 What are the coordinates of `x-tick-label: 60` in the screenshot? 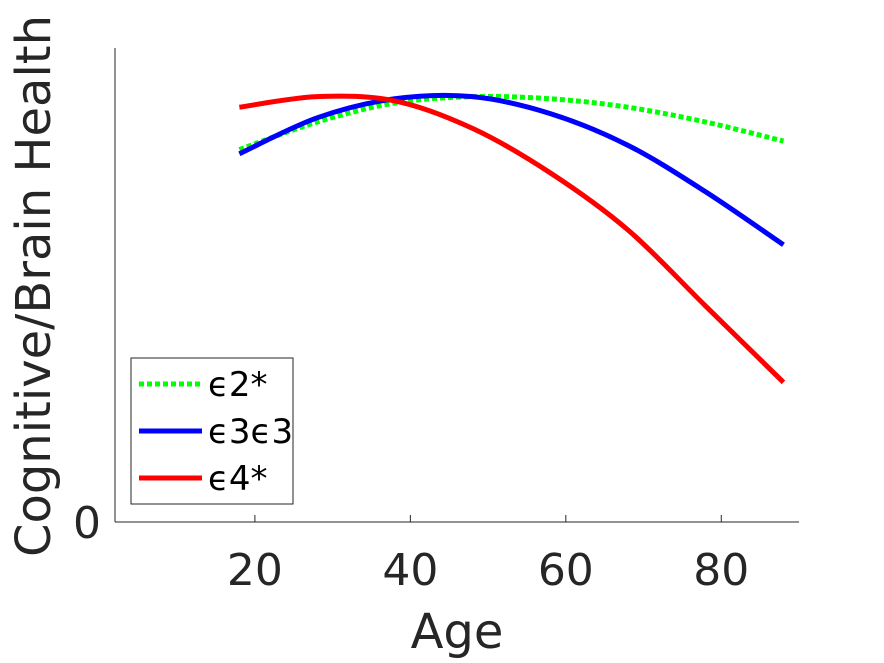 It's located at (566, 570).